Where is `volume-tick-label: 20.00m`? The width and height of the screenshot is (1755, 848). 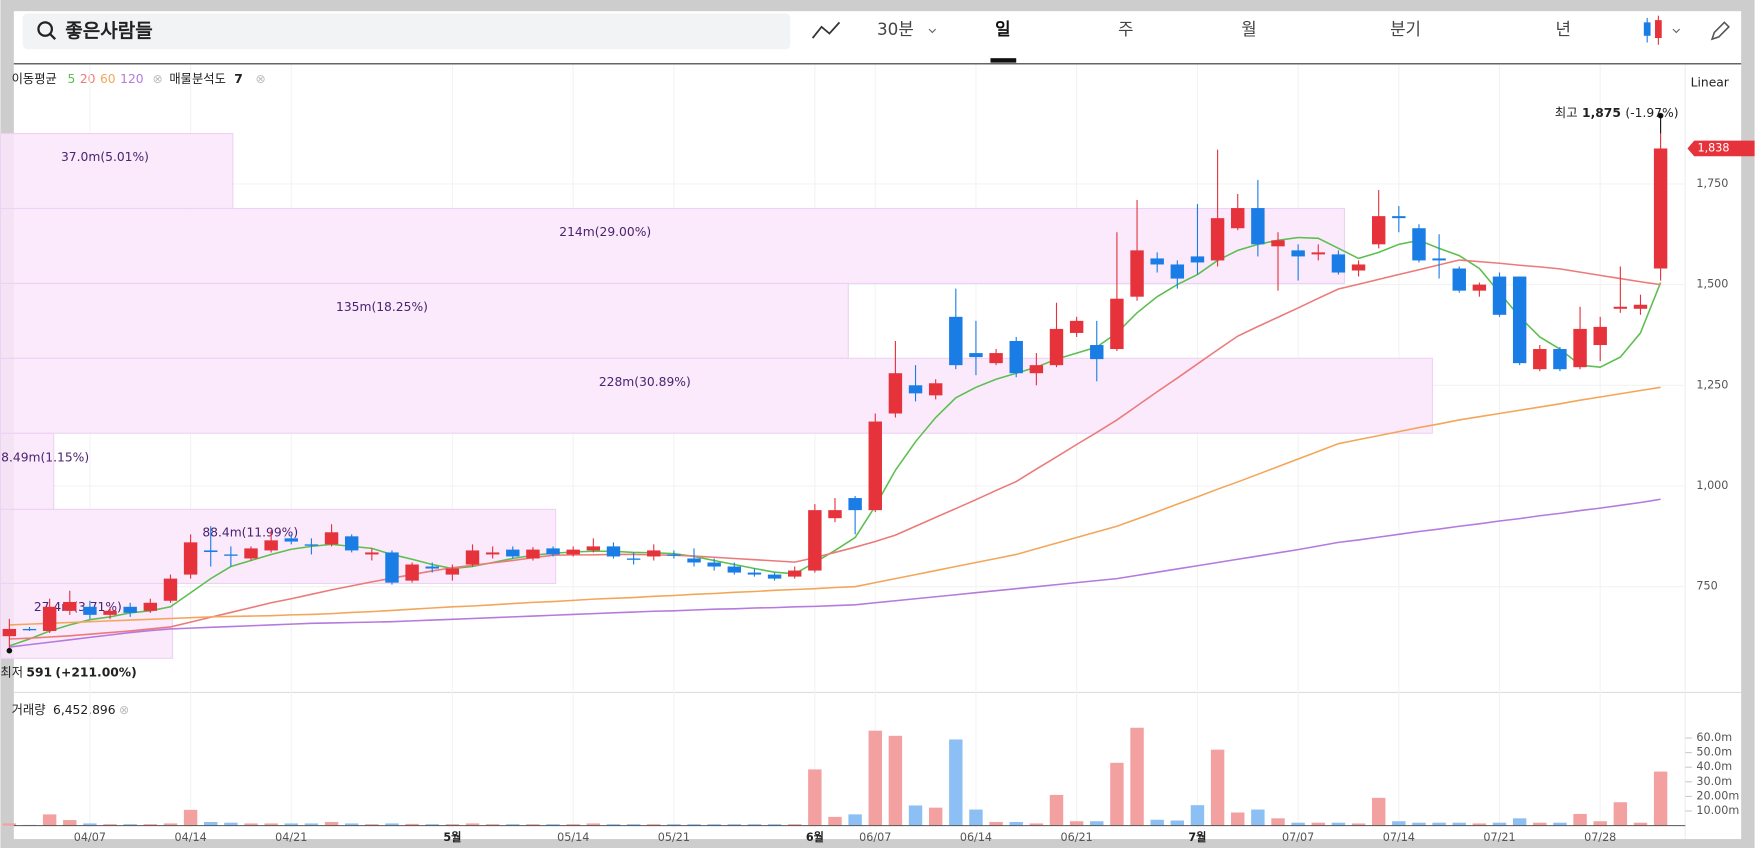
volume-tick-label: 20.00m is located at coordinates (1717, 795).